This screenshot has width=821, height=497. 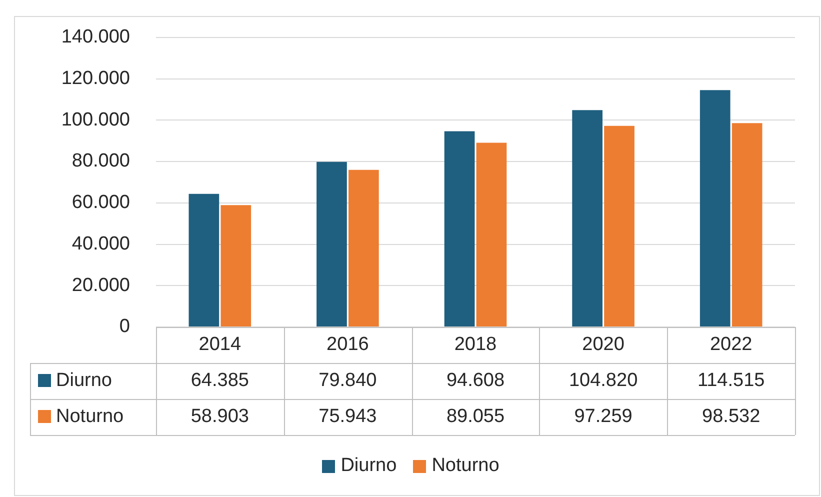 I want to click on x-tick-label: 2020, so click(x=603, y=345).